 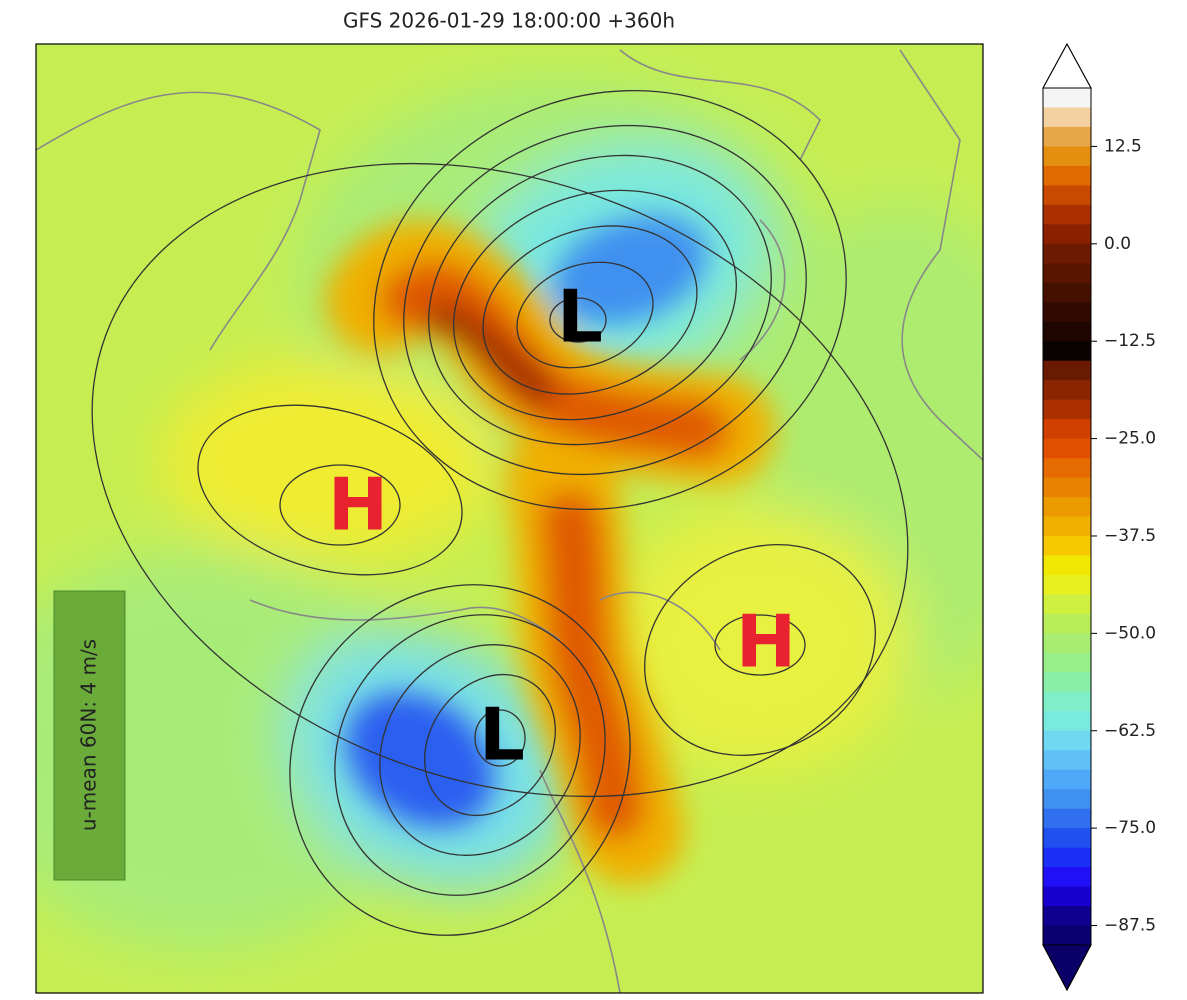 What do you see at coordinates (1130, 633) in the screenshot?
I see `colorbar-tick-label: −50.0` at bounding box center [1130, 633].